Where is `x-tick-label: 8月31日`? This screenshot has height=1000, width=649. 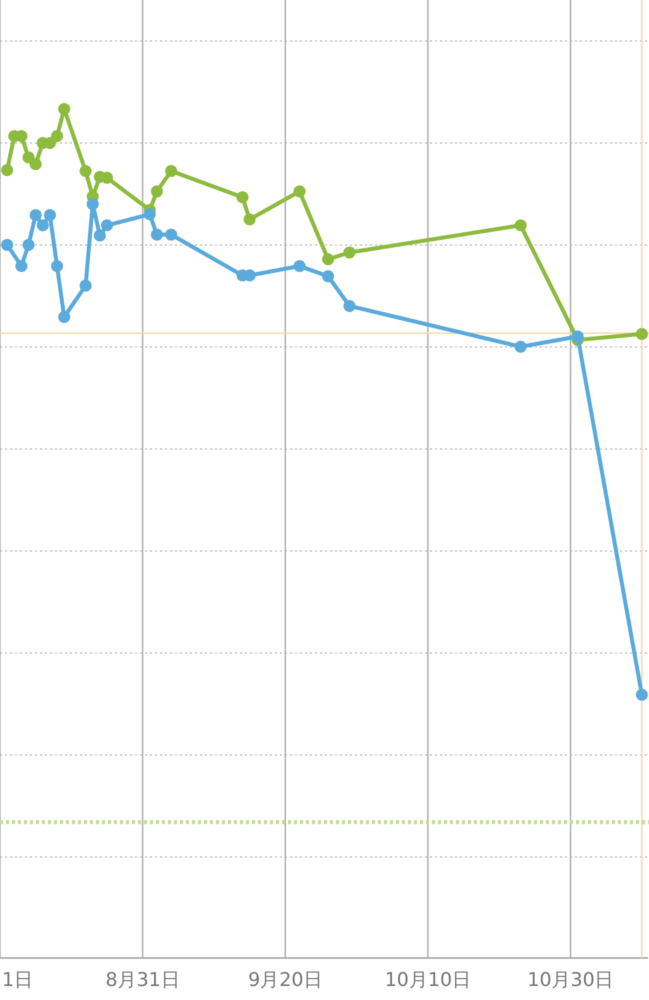
x-tick-label: 8月31日 is located at coordinates (143, 980).